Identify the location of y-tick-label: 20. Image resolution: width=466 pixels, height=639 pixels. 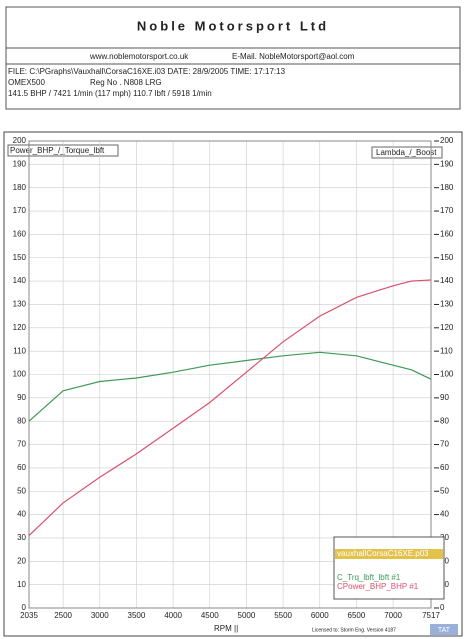
(21, 560).